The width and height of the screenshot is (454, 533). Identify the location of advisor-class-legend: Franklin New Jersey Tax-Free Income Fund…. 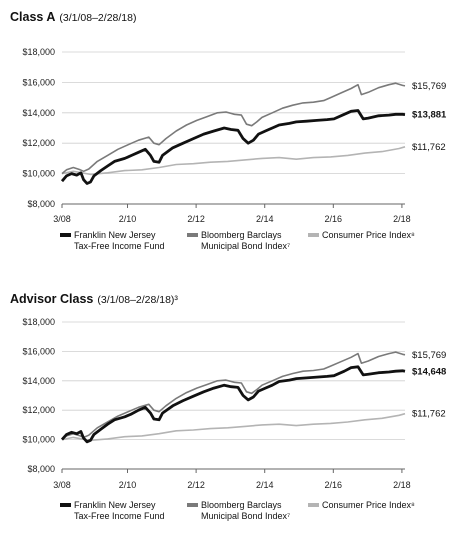
(227, 515).